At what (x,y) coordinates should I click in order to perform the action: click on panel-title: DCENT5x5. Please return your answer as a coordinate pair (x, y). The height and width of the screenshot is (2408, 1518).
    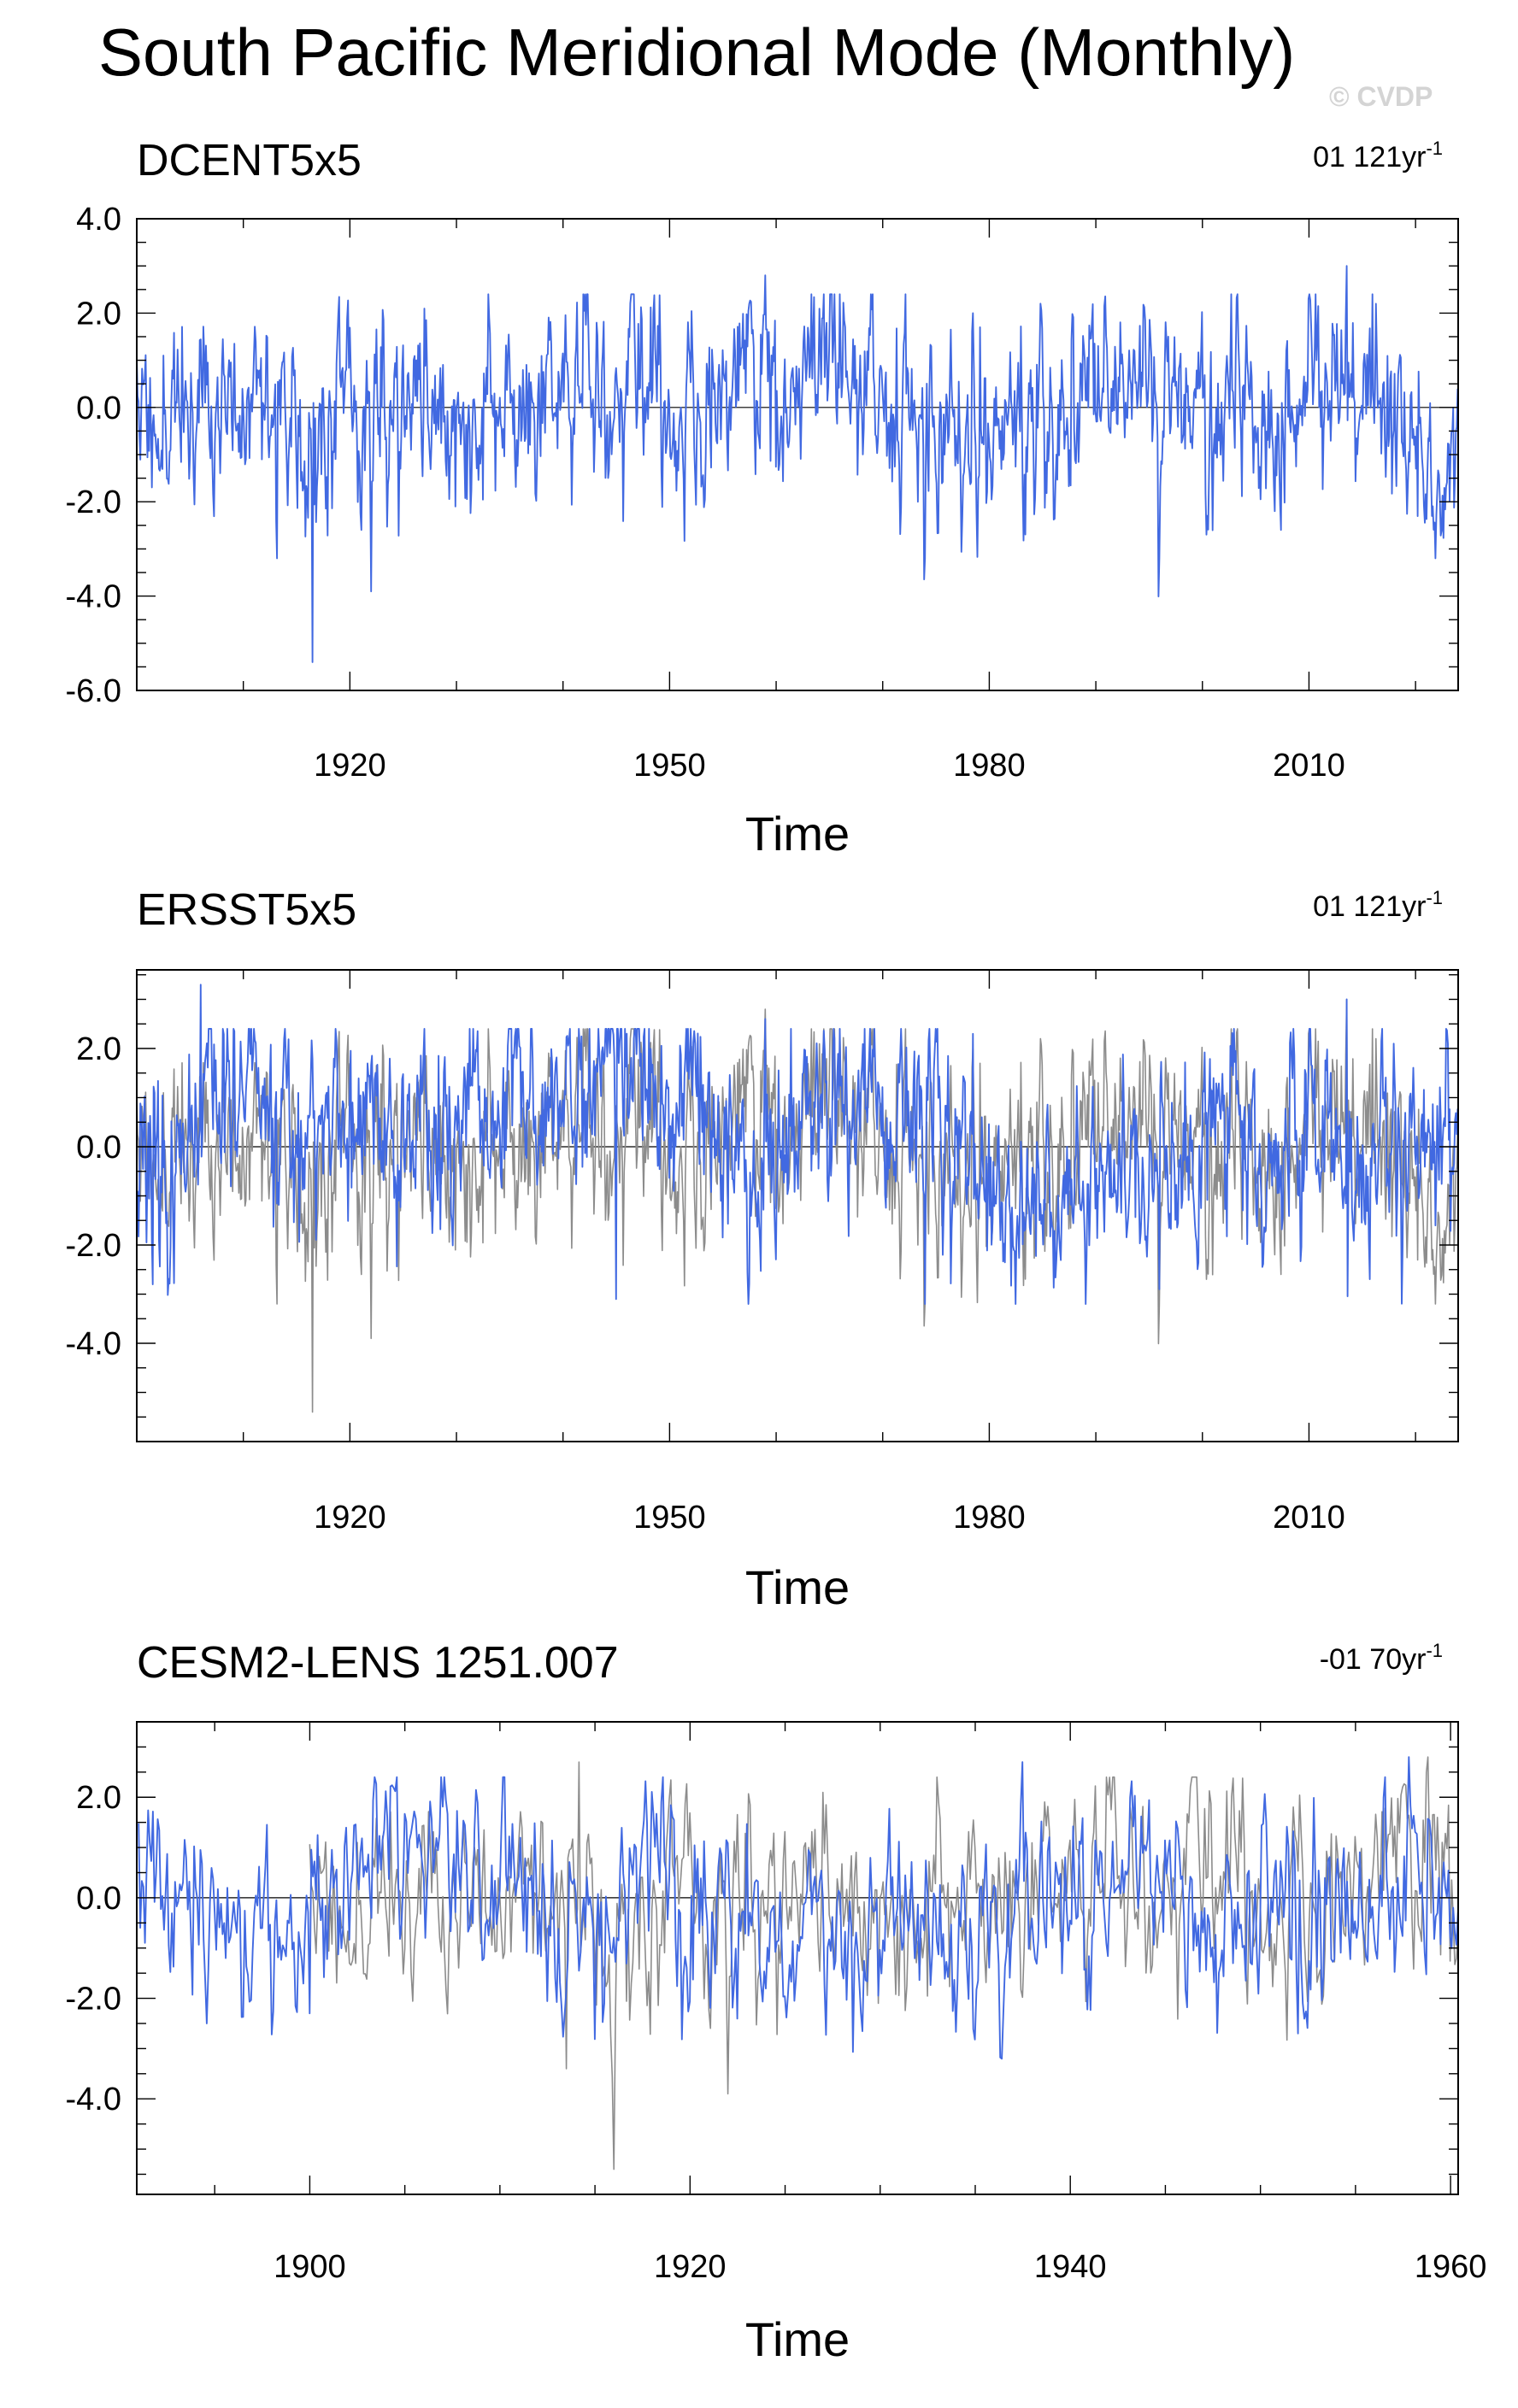
    Looking at the image, I should click on (249, 160).